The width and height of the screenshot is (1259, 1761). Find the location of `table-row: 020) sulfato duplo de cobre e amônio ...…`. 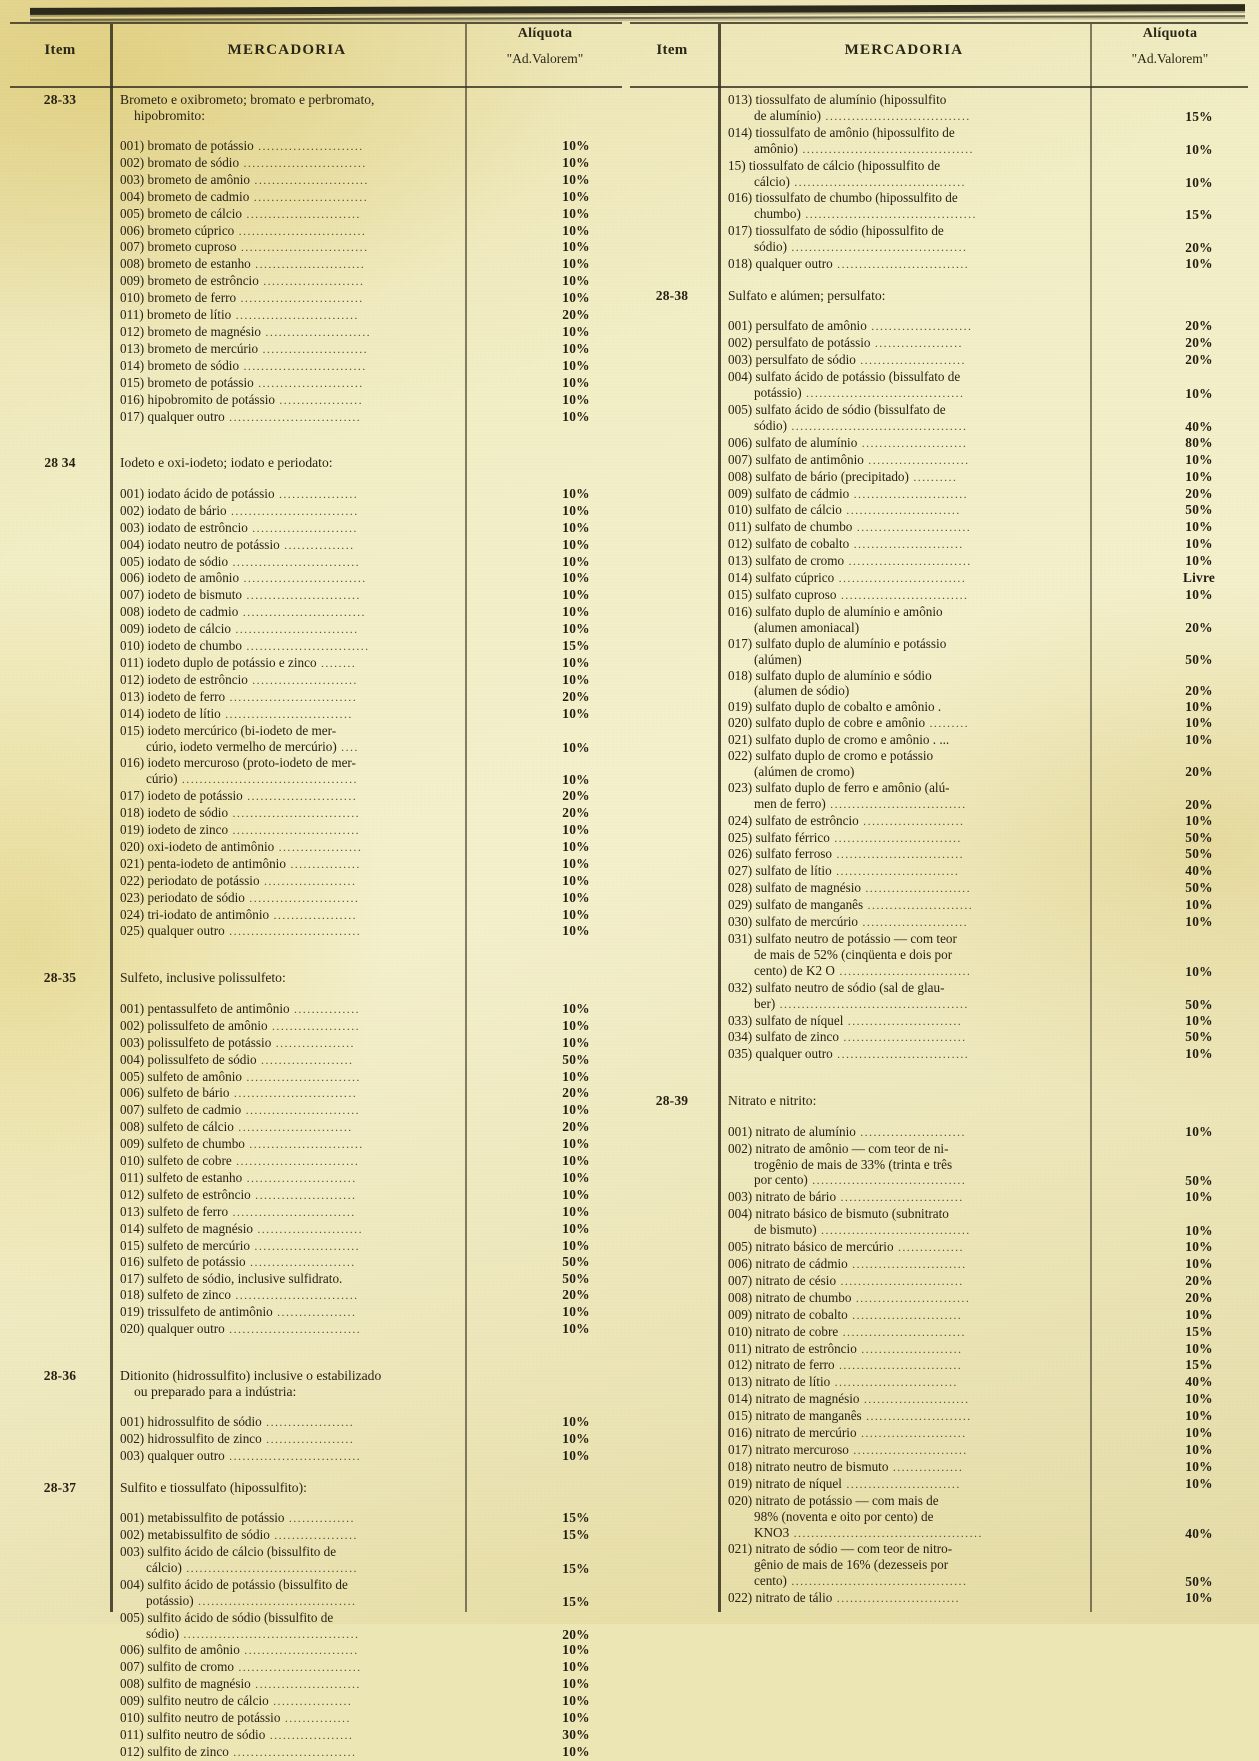

table-row: 020) sulfato duplo de cobre e amônio ...… is located at coordinates (991, 723).